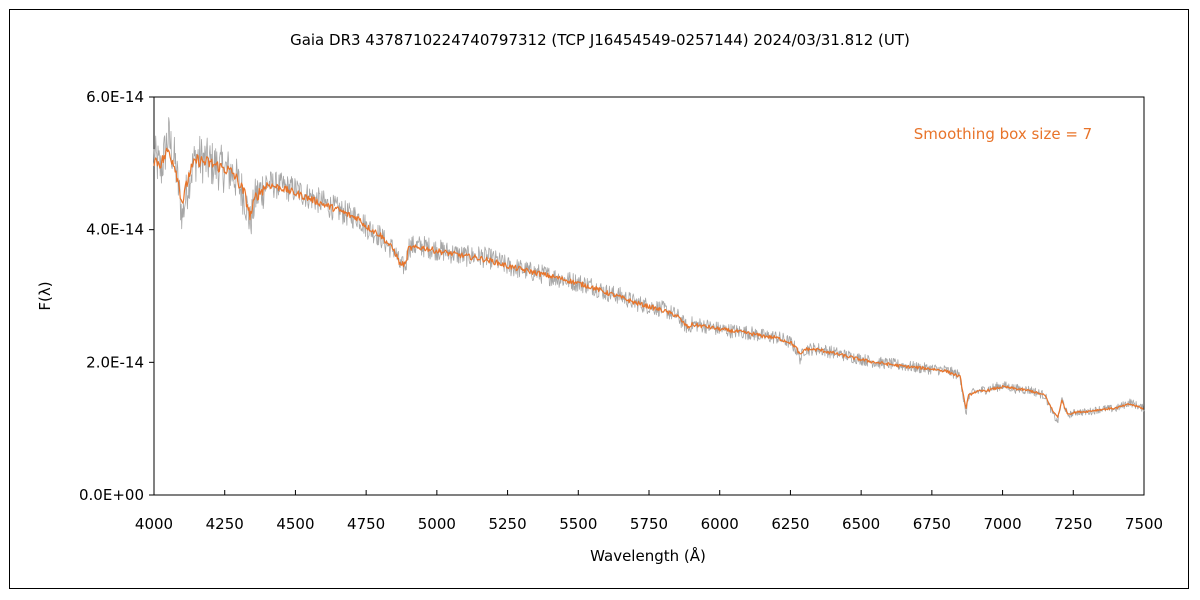 The image size is (1200, 600). I want to click on smoothing-annotation: Smoothing box size = 7, so click(1003, 134).